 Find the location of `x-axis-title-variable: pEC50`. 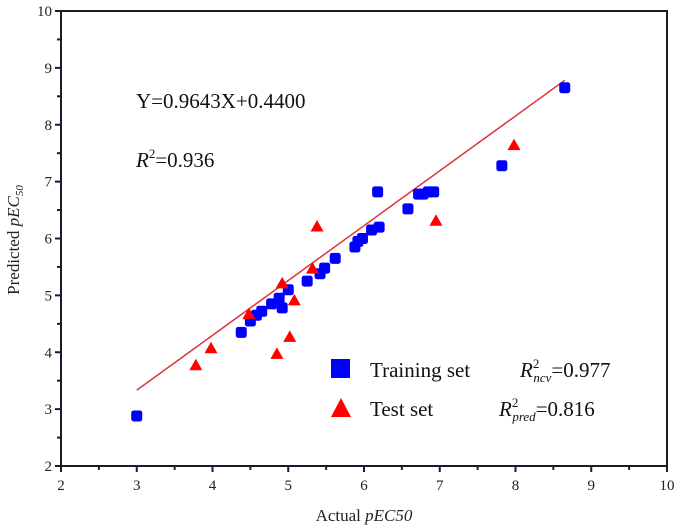

x-axis-title-variable: pEC50 is located at coordinates (388, 515).